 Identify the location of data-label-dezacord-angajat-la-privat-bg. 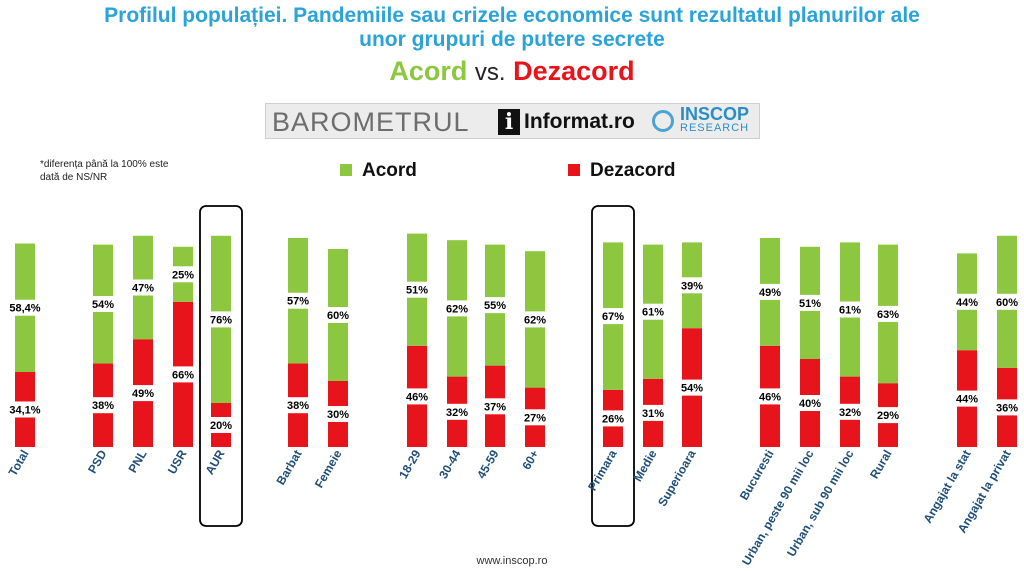
(1007, 407).